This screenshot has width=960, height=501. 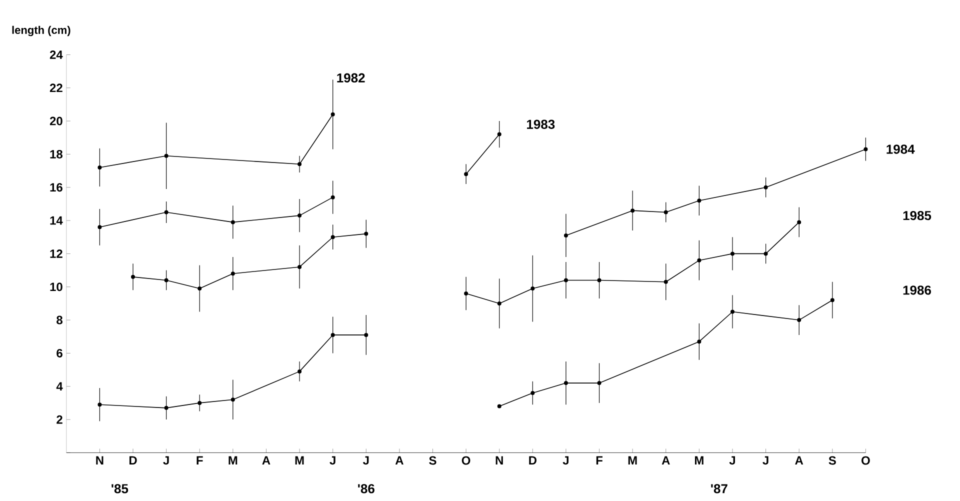 What do you see at coordinates (56, 220) in the screenshot?
I see `y-tick-label: 14` at bounding box center [56, 220].